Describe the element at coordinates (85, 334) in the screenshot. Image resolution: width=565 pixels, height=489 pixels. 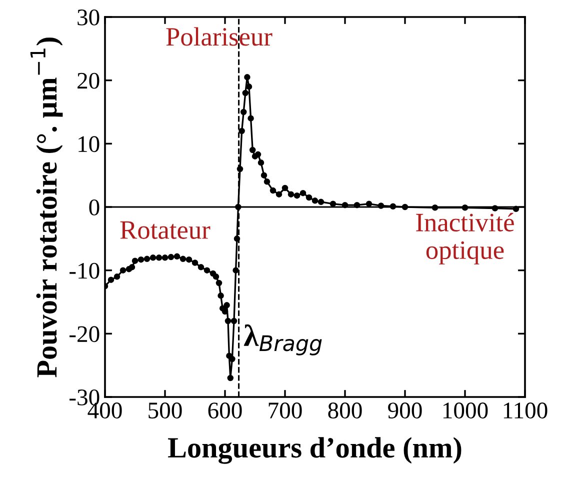
I see `y-tick-label: -20` at that location.